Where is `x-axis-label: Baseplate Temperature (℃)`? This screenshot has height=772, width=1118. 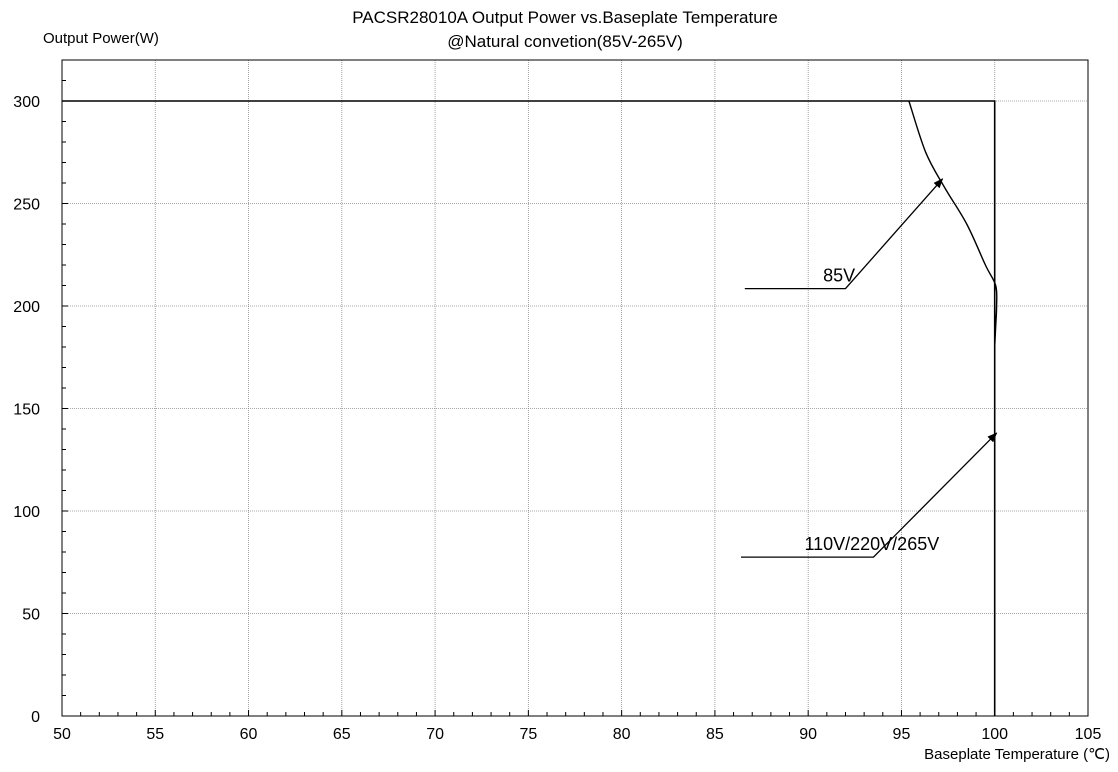
x-axis-label: Baseplate Temperature (℃) is located at coordinates (1017, 754).